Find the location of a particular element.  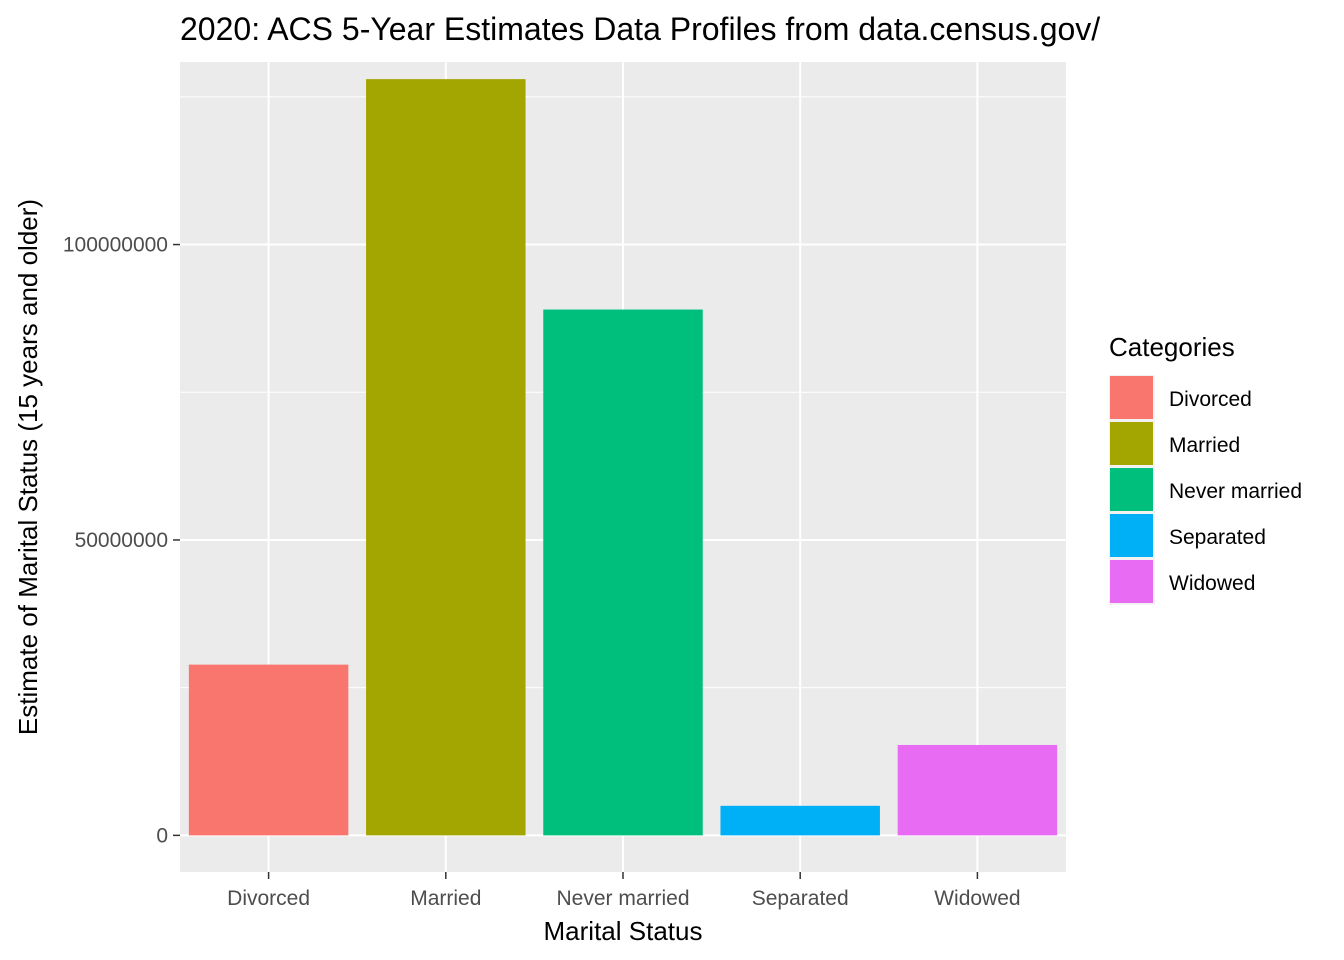

y-tick-label: 100000000 is located at coordinates (115, 245).